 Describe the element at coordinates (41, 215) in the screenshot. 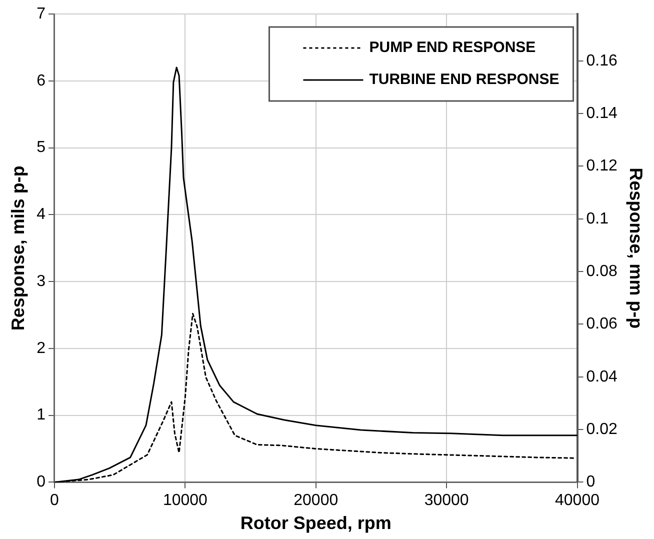

I see `y-tick-label: 4` at that location.